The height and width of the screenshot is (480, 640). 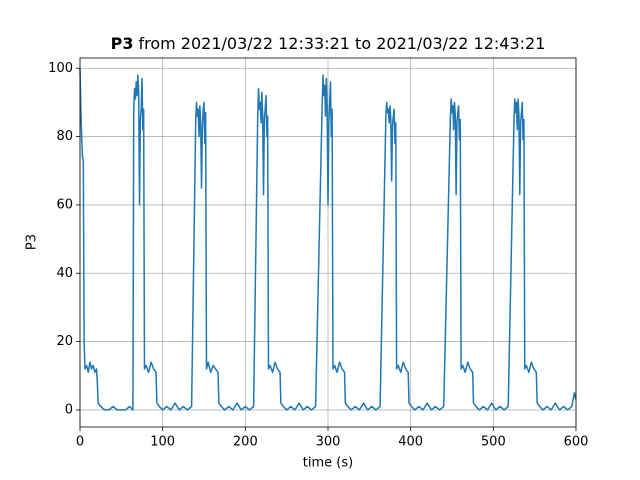 I want to click on x-tick-label: 200, so click(x=245, y=442).